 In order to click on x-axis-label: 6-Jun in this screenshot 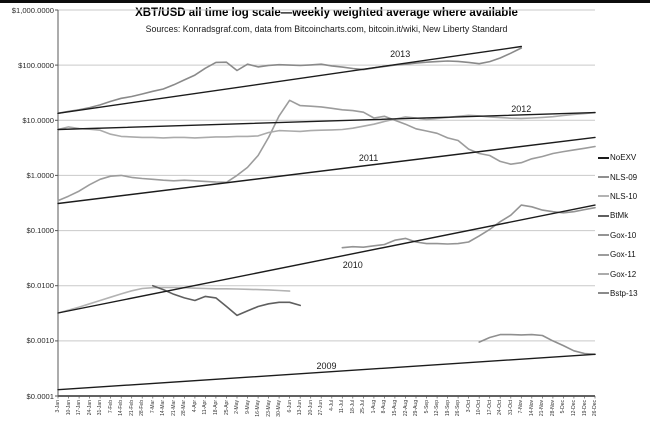, I will do `click(289, 406)`.